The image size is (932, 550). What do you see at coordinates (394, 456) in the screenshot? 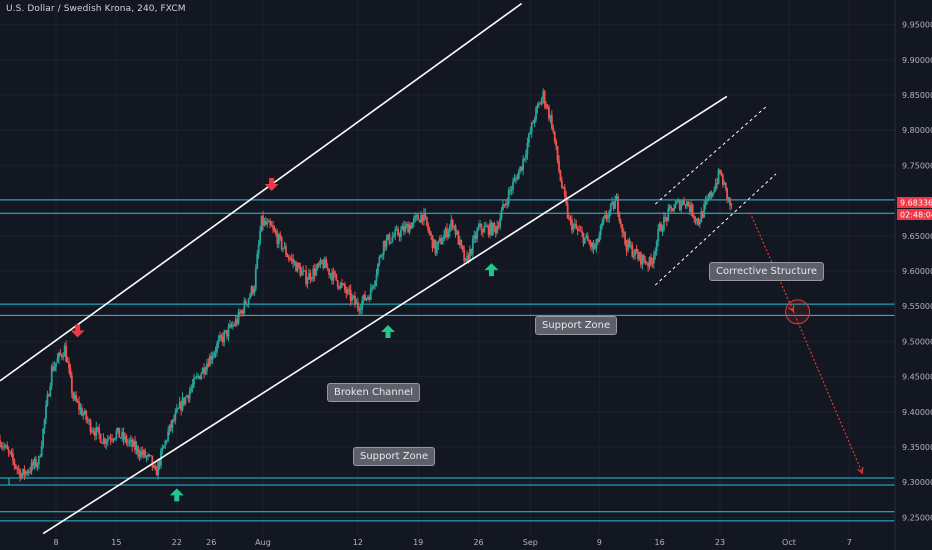
I see `callout-support-zone-low: Support Zone` at bounding box center [394, 456].